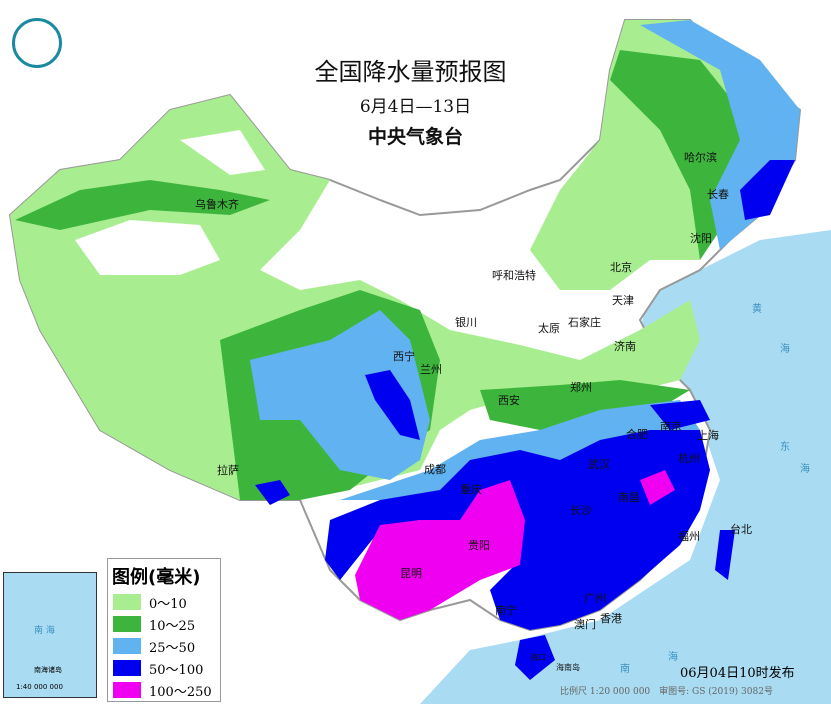  What do you see at coordinates (595, 598) in the screenshot?
I see `city-label: 广州` at bounding box center [595, 598].